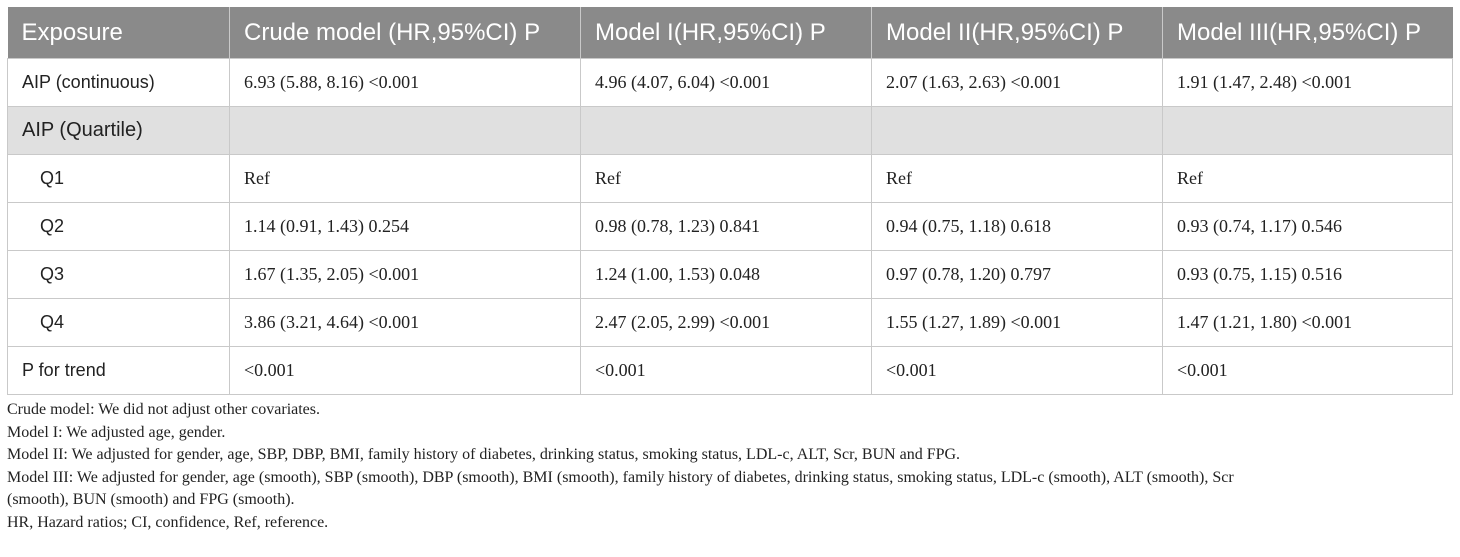 The width and height of the screenshot is (1460, 557). I want to click on row-label: AIP (continuous), so click(118, 82).